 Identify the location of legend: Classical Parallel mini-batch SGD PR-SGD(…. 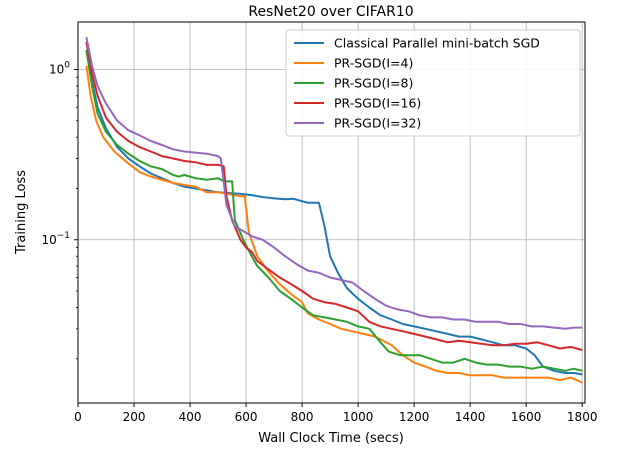
(433, 83).